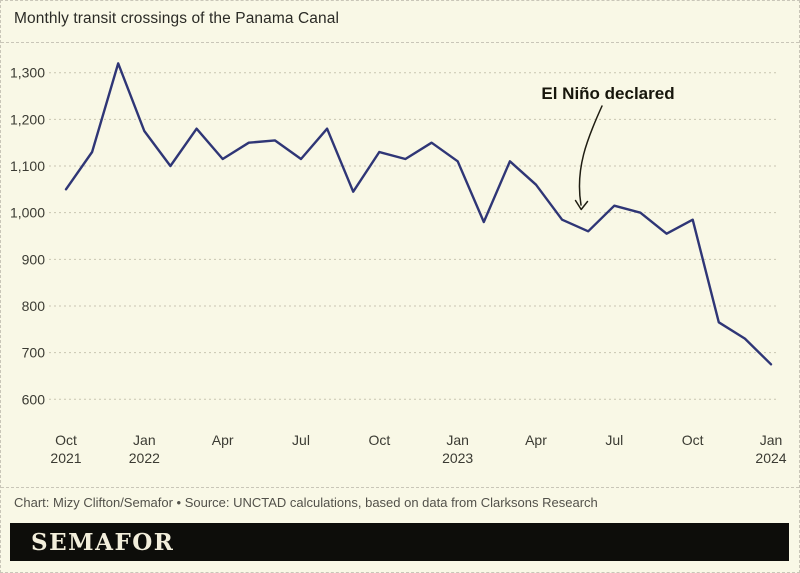  I want to click on y-axis-tick-labels: 1,300 1,200 1,100 1,000 900 800 700 600, so click(27, 236).